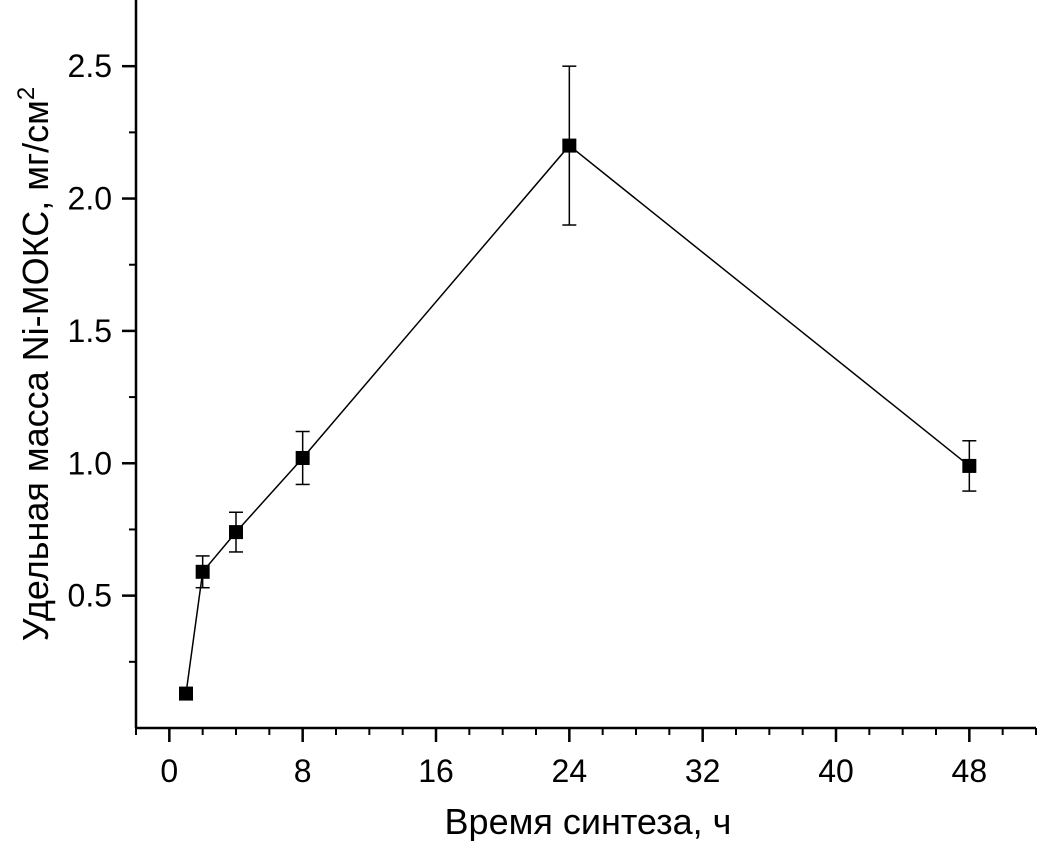 The width and height of the screenshot is (1040, 841). Describe the element at coordinates (129, 363) in the screenshot. I see `y-ticks` at that location.